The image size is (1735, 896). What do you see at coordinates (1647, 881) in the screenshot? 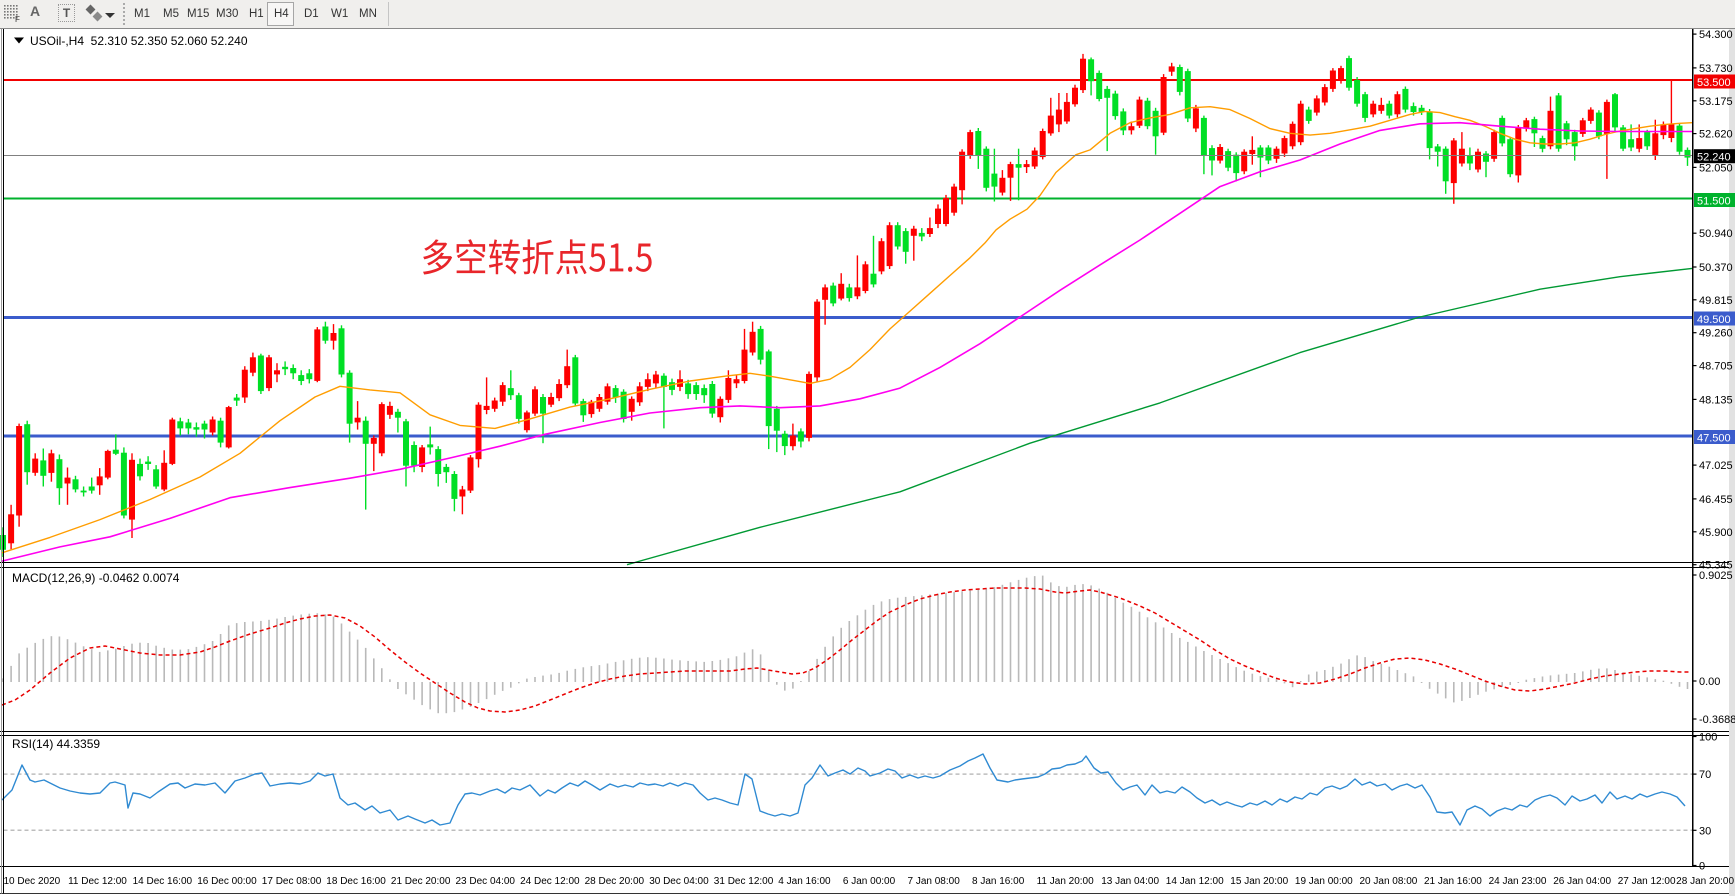
I see `svg-text: 27 Jan 12:00` at bounding box center [1647, 881].